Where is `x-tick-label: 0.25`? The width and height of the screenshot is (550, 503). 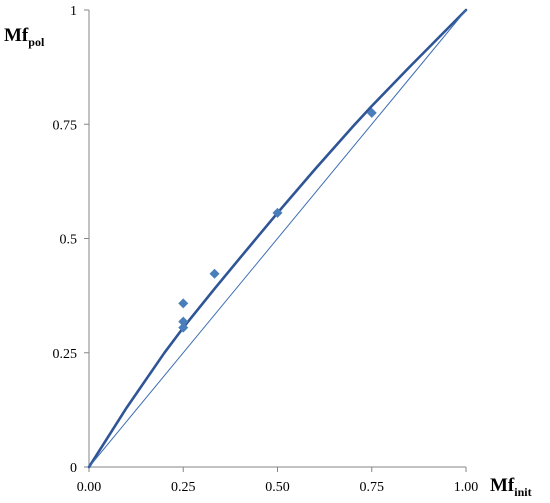 x-tick-label: 0.25 is located at coordinates (183, 487).